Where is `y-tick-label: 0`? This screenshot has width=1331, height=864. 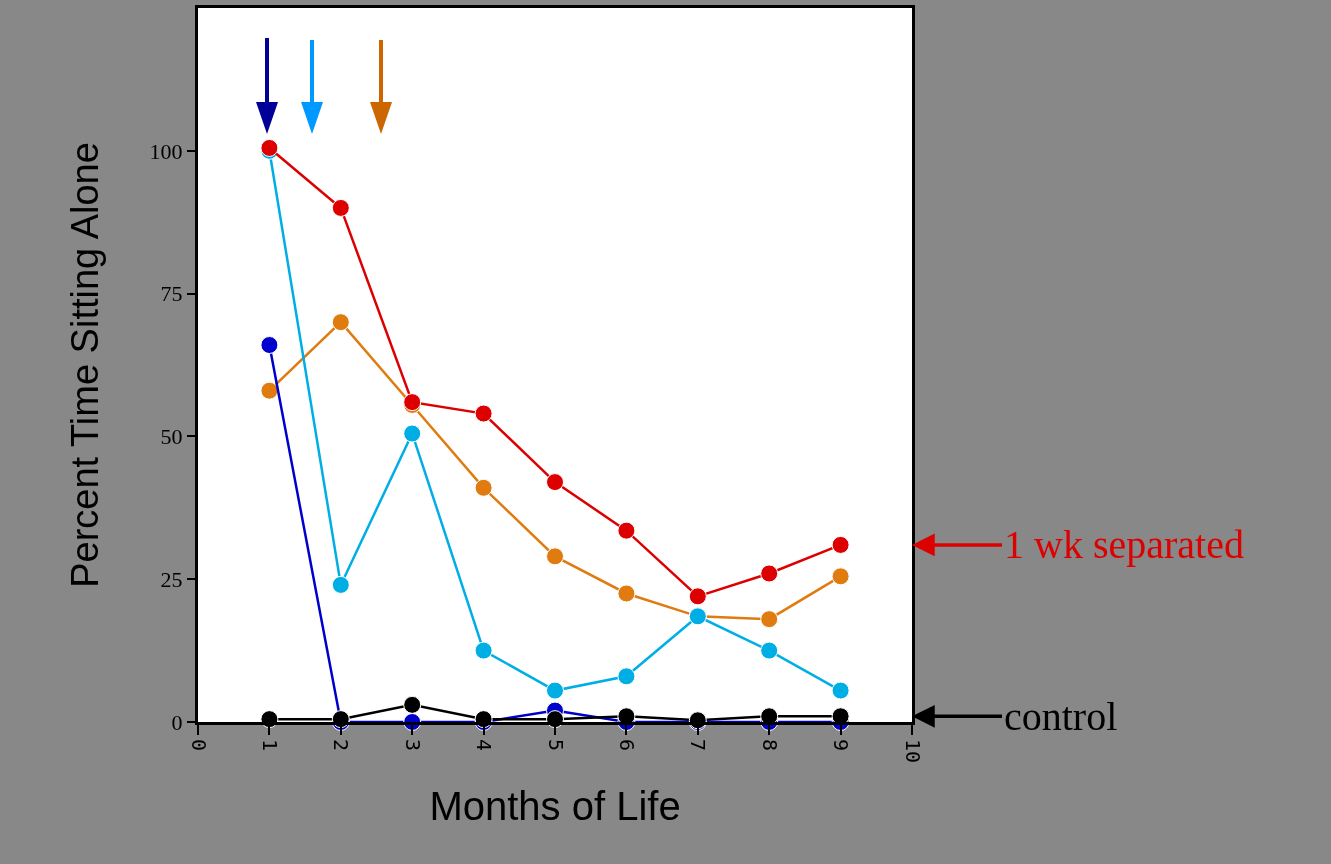
y-tick-label: 0 is located at coordinates (177, 722).